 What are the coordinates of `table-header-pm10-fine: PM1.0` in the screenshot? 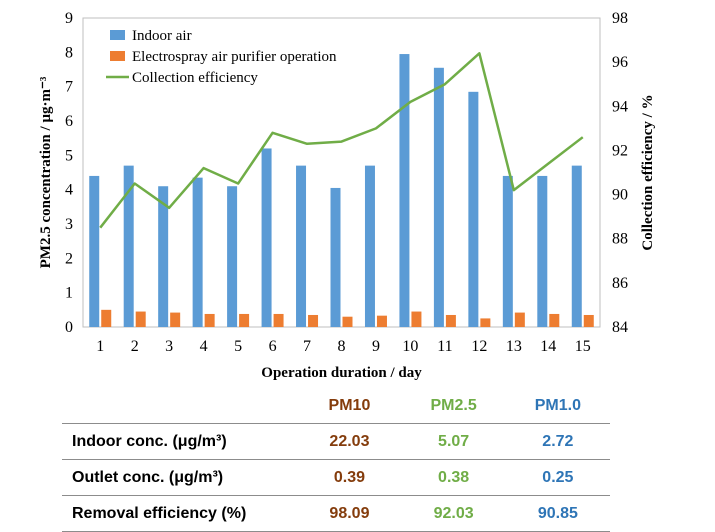 It's located at (557, 405).